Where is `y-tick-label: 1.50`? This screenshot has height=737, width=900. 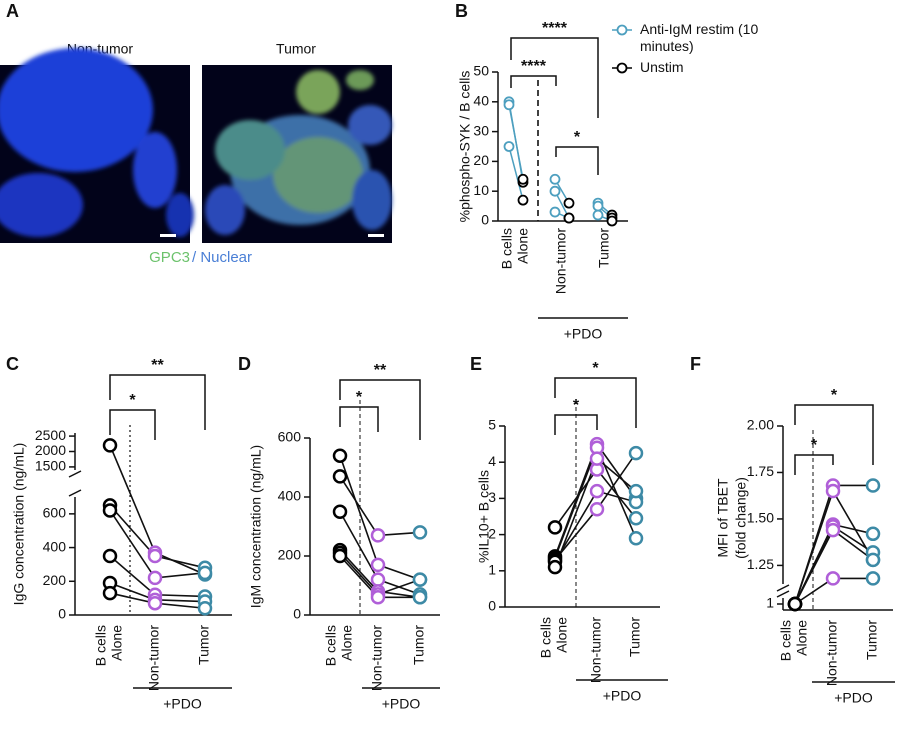 y-tick-label: 1.50 is located at coordinates (760, 518).